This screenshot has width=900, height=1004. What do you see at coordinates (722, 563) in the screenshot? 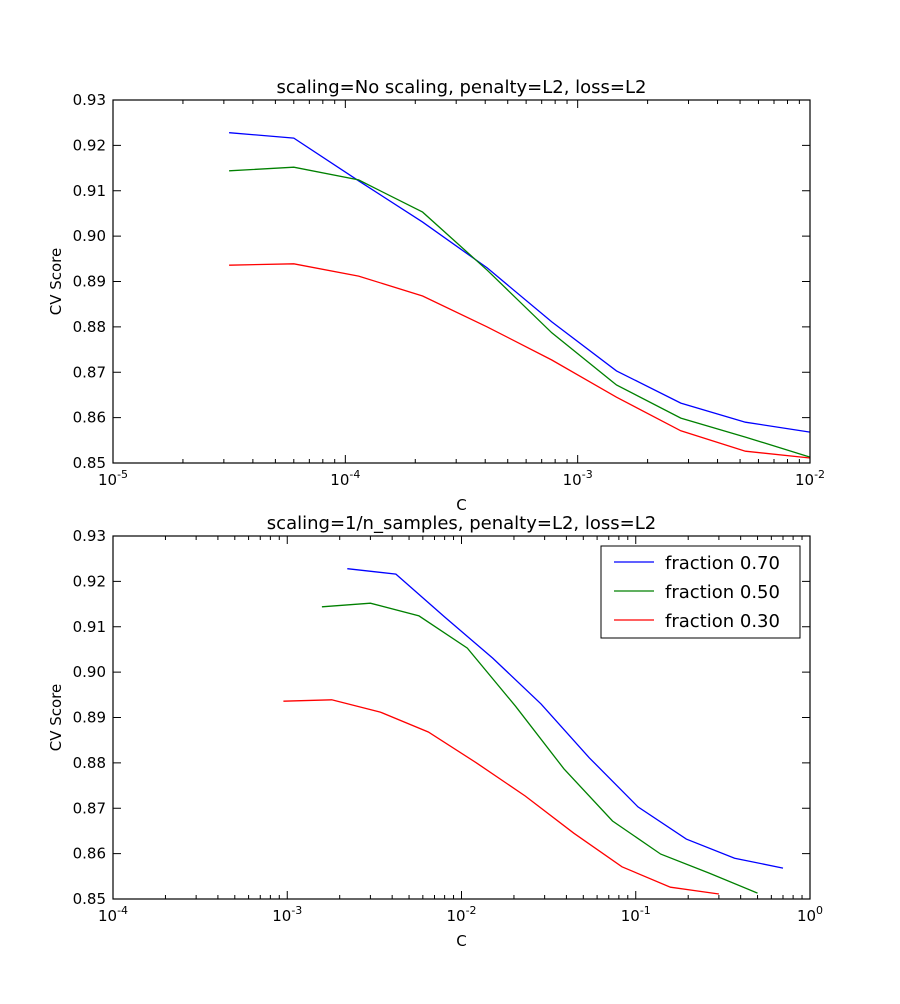
I see `legend-label: fraction 0.70` at bounding box center [722, 563].